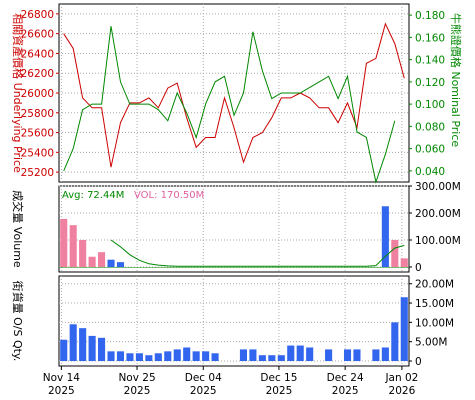  Describe the element at coordinates (93, 195) in the screenshot. I see `volume-avg-label: Avg: 72.44M` at that location.